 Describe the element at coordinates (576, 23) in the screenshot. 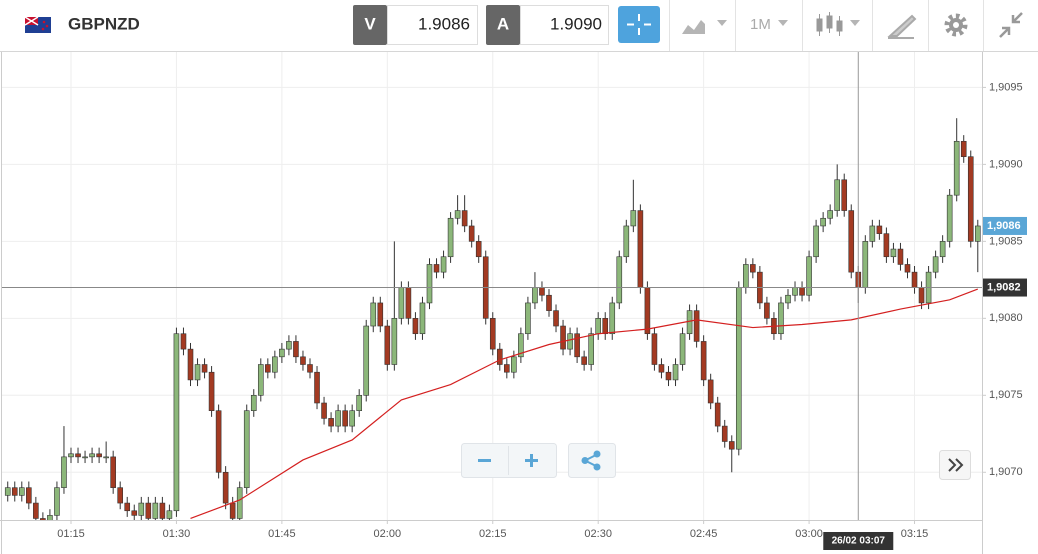

I see `ask-value: 1.9090` at that location.